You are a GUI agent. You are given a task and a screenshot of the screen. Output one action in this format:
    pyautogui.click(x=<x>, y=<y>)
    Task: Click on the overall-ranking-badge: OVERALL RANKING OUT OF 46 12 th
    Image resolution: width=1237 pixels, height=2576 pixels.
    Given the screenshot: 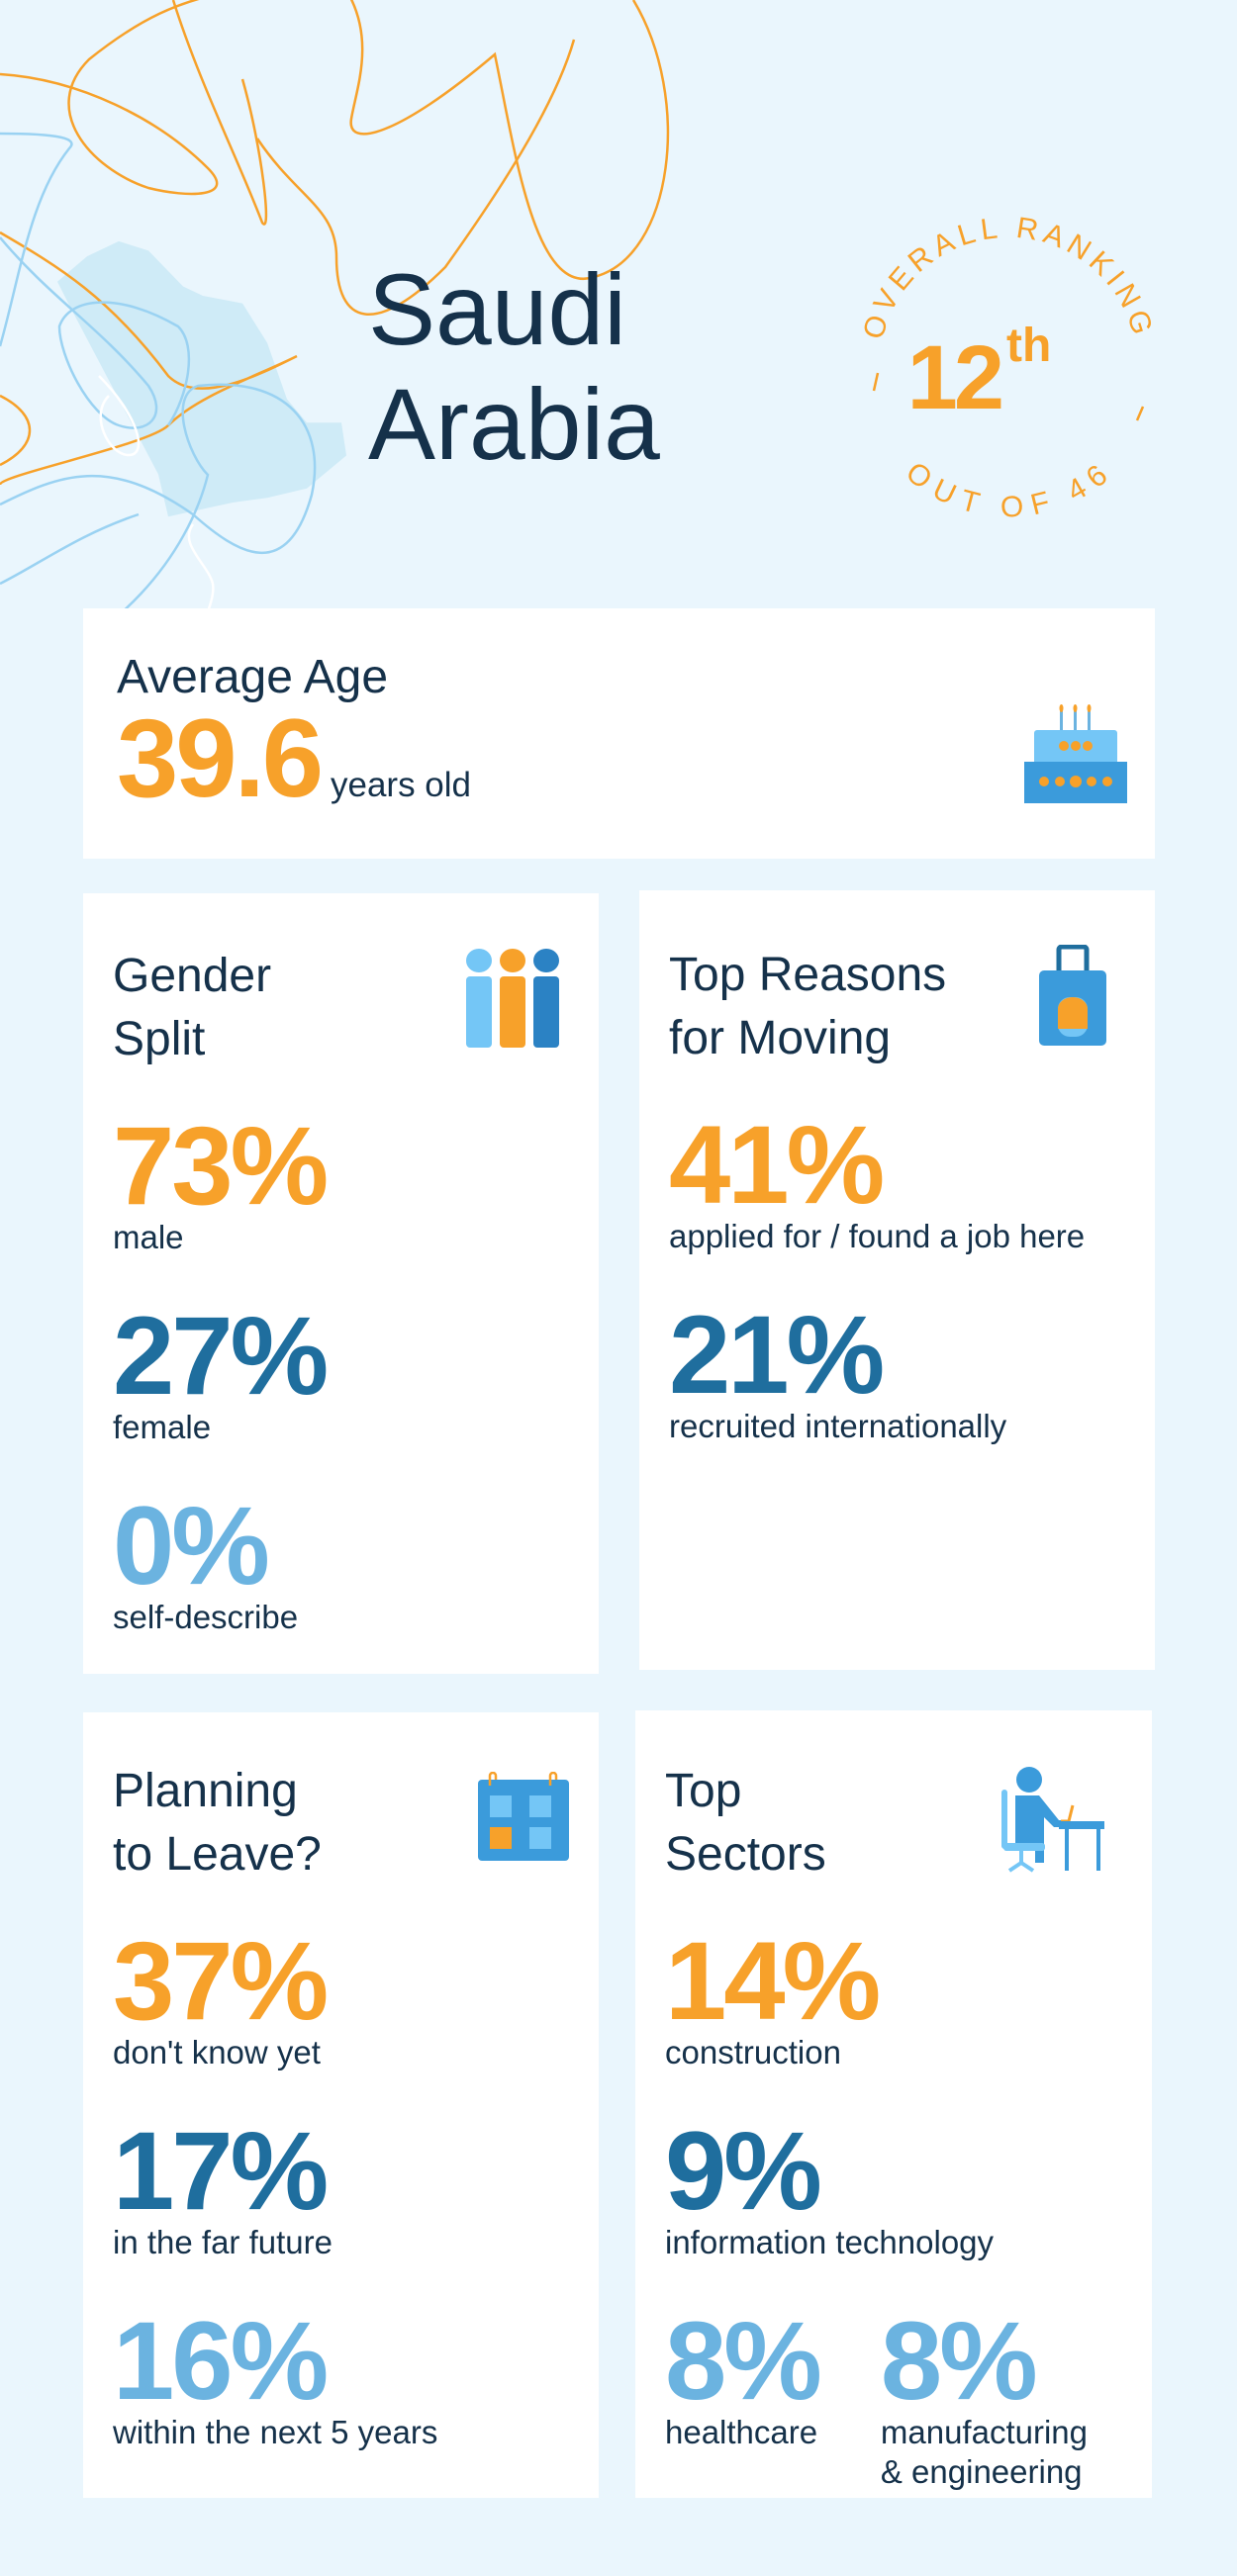 What is the action you would take?
    pyautogui.click(x=1006, y=366)
    